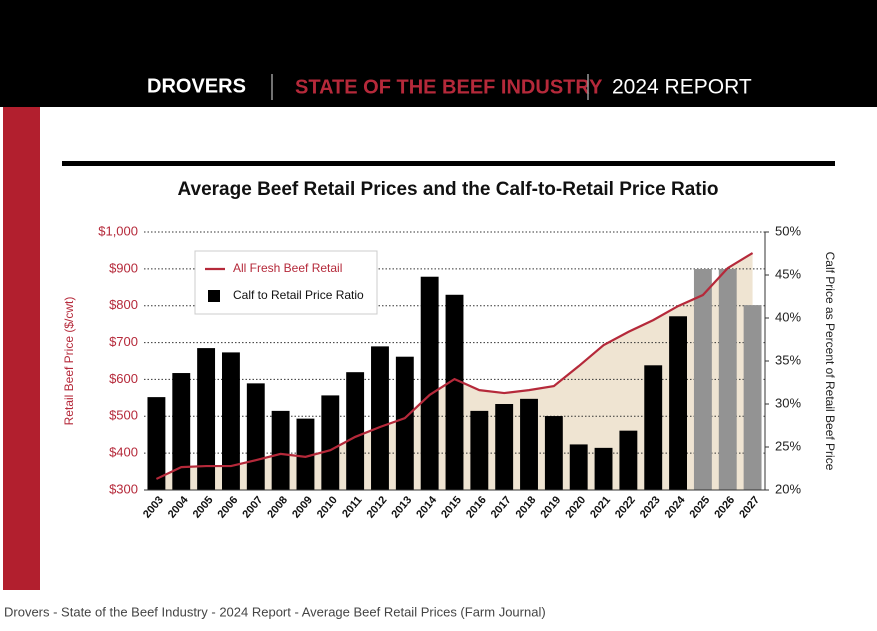  I want to click on x-tick-label: 2007, so click(252, 507).